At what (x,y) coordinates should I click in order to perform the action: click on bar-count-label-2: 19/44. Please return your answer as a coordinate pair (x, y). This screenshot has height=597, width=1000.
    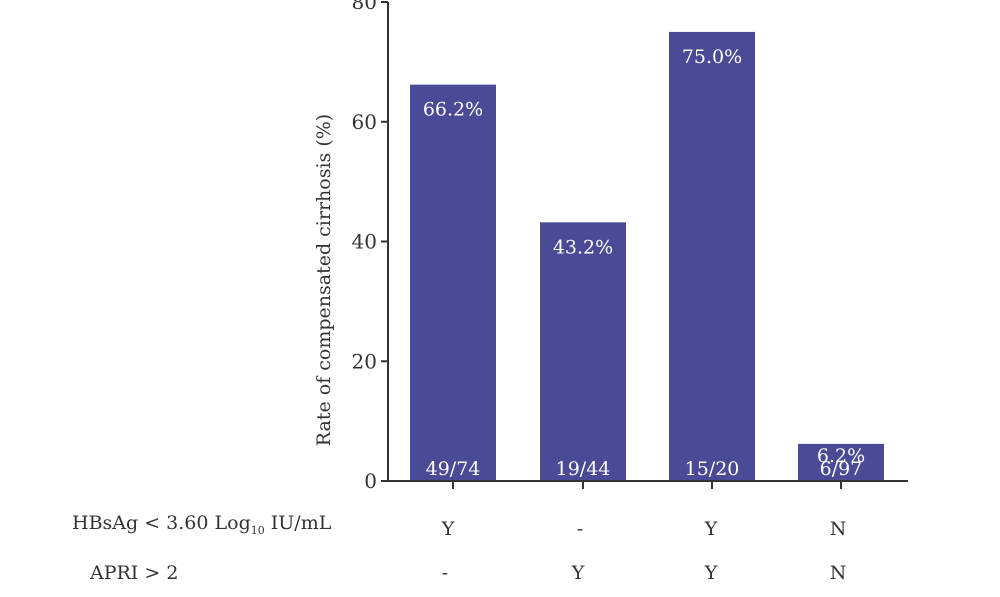
    Looking at the image, I should click on (583, 469).